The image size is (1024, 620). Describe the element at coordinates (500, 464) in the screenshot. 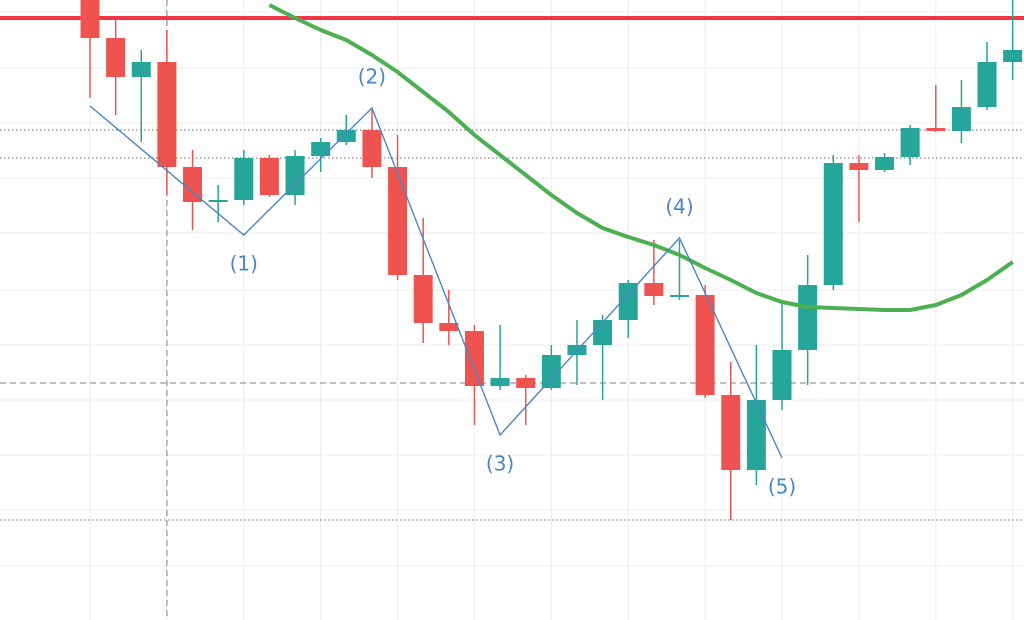

I see `wave-label: (3)` at that location.